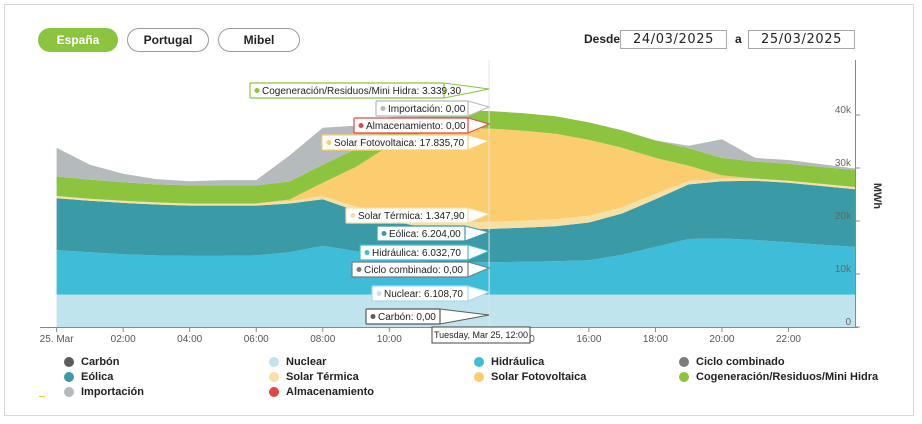  Describe the element at coordinates (843, 216) in the screenshot. I see `y-tick-label: 20k` at that location.